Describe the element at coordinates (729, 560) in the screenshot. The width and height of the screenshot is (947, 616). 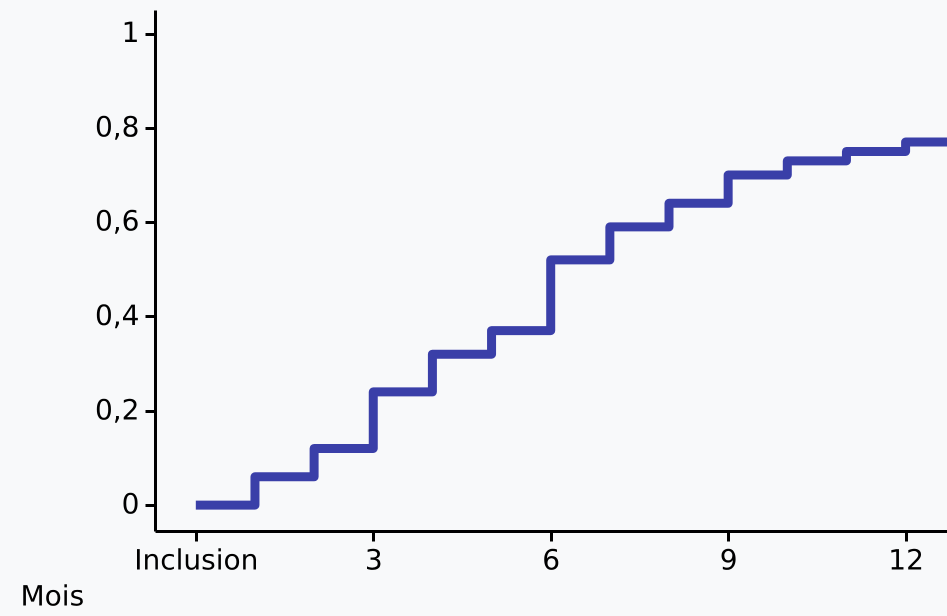
I see `x-tick-label: 9` at that location.